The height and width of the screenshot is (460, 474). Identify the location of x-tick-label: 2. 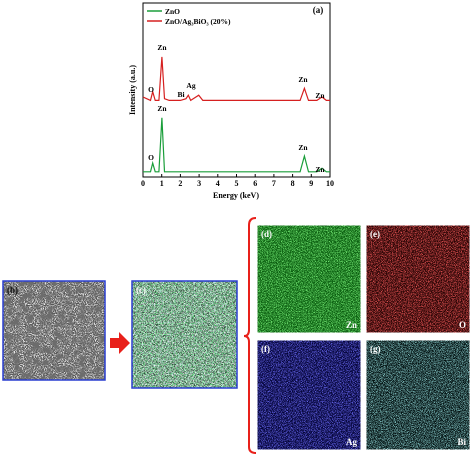
(180, 183).